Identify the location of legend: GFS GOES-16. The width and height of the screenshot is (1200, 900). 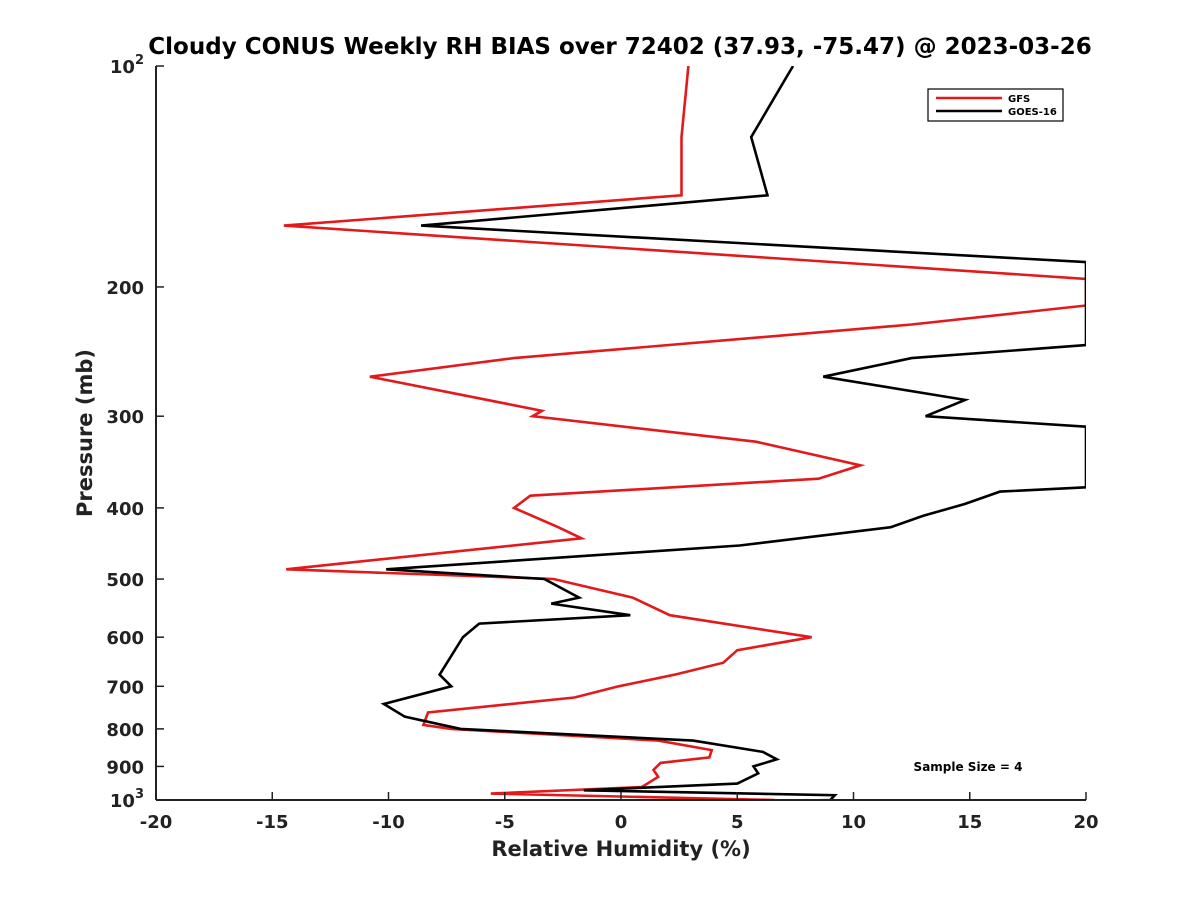
(995, 105).